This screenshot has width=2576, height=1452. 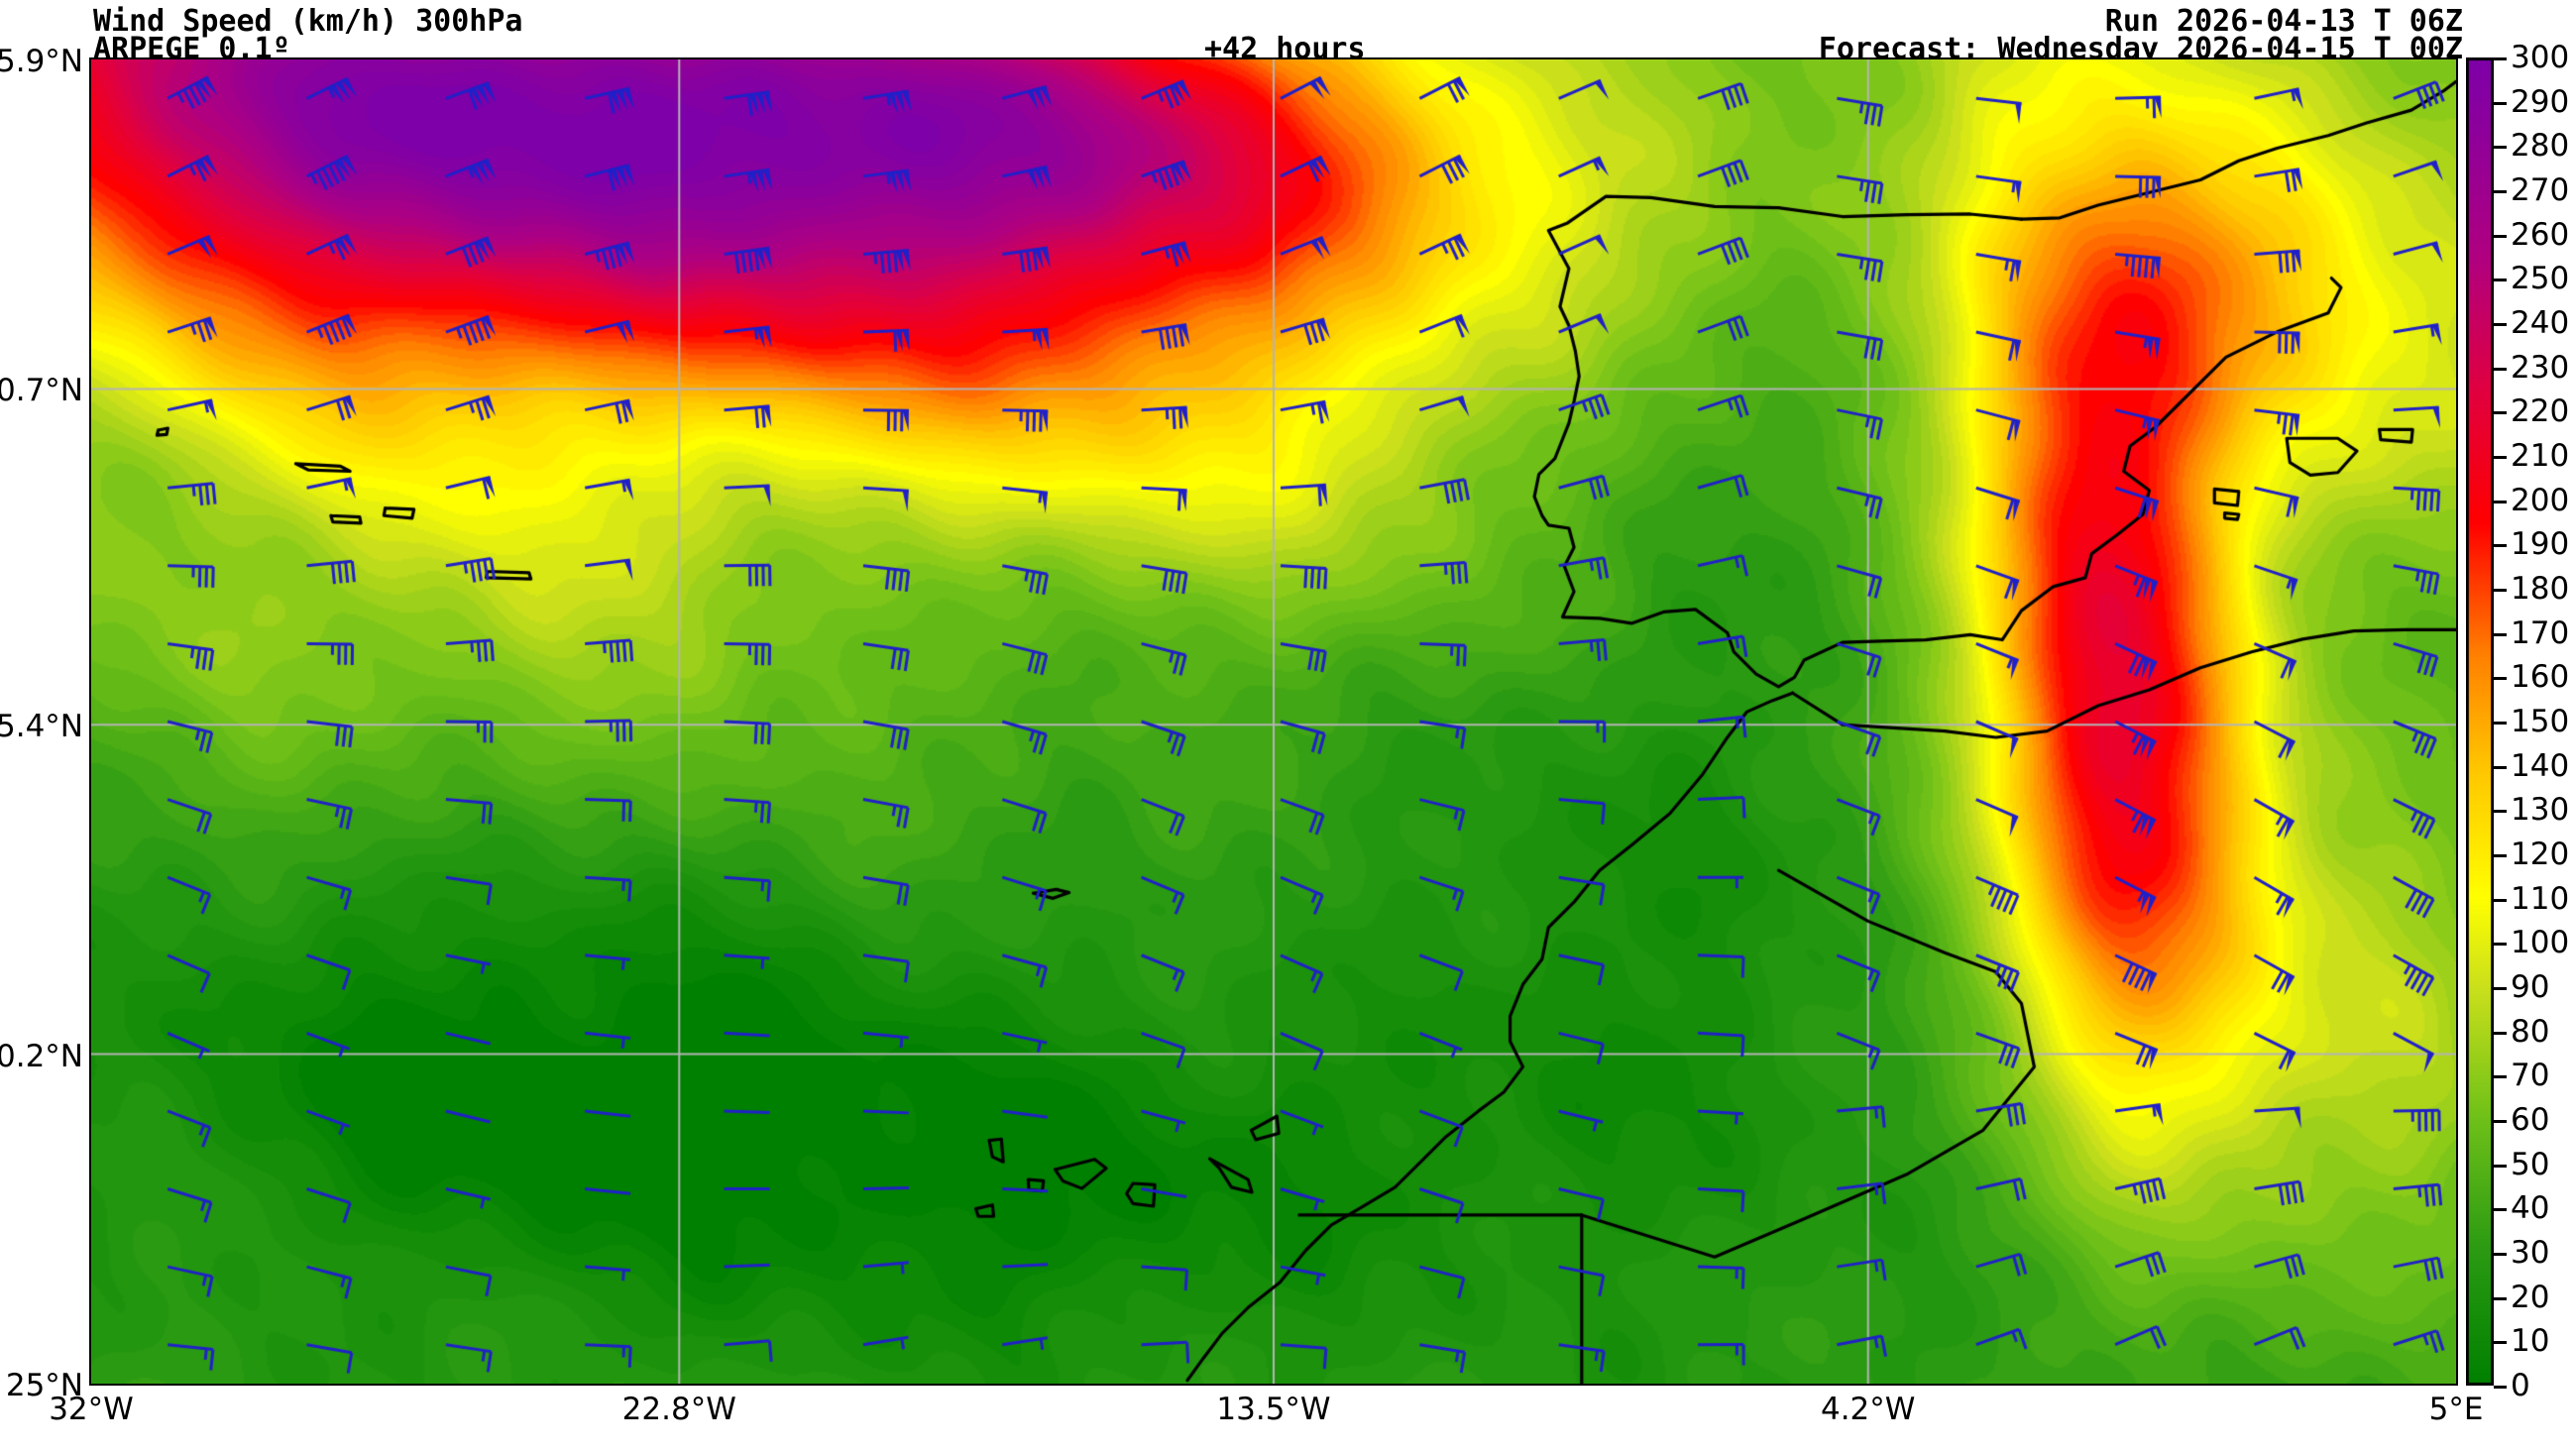 I want to click on colorbar-tick-label: 270, so click(x=2540, y=190).